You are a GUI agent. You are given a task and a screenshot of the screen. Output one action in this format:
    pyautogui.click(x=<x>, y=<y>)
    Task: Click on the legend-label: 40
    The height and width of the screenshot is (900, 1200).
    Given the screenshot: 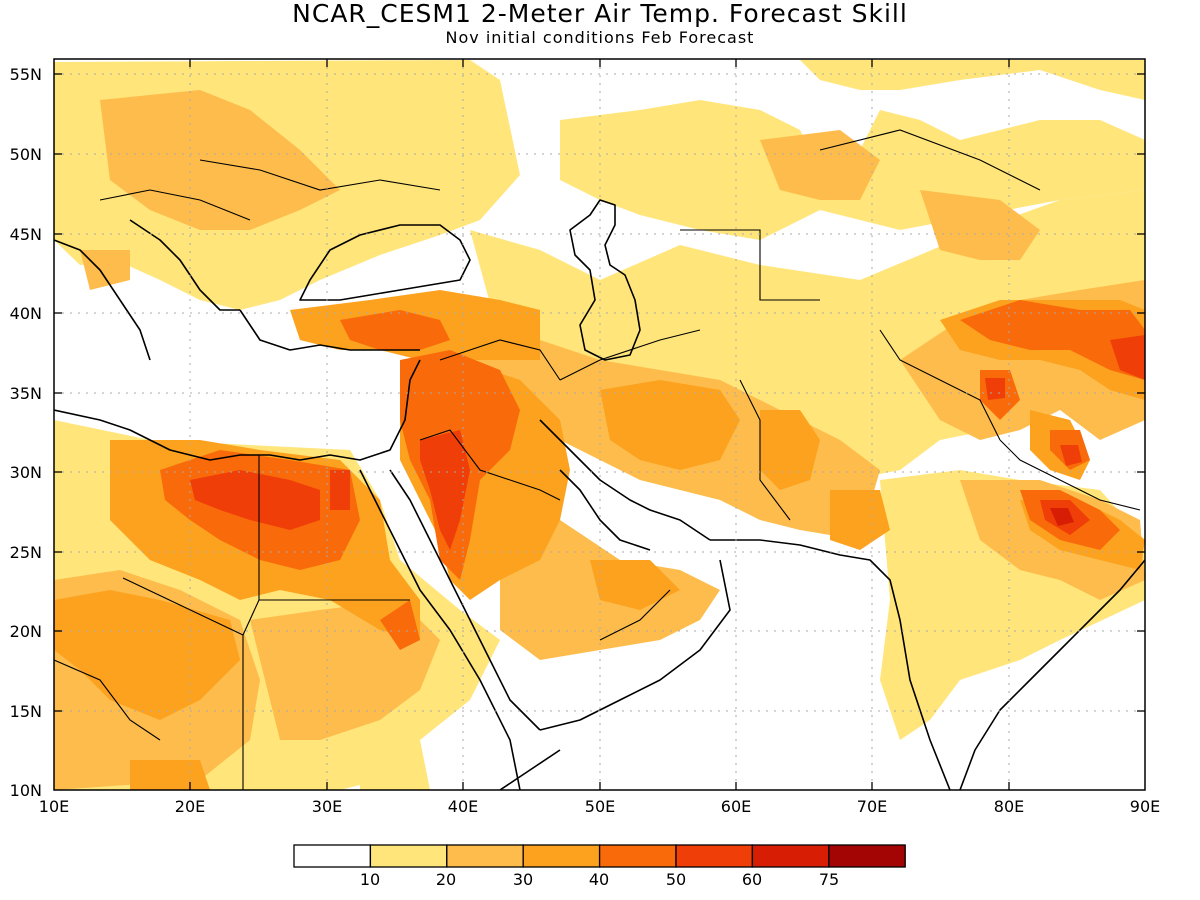 What is the action you would take?
    pyautogui.click(x=599, y=879)
    